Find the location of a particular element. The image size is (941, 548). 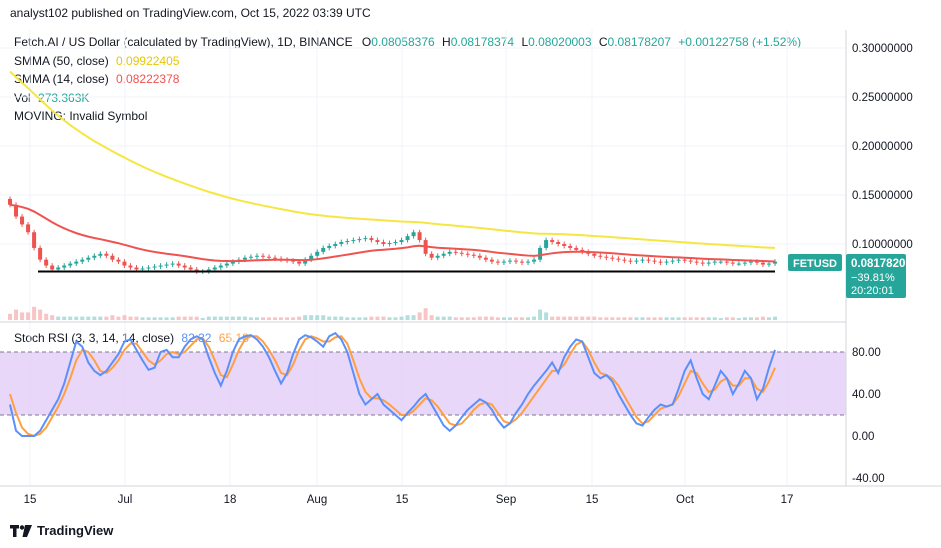

volume-row: Vol 273.363K is located at coordinates (407, 98).